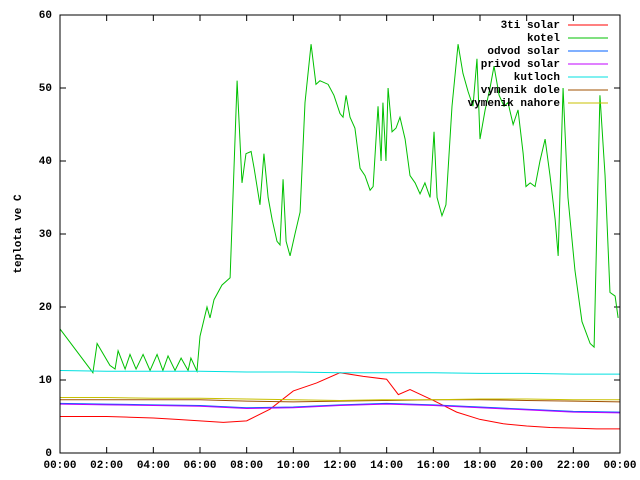 The image size is (640, 480). Describe the element at coordinates (573, 466) in the screenshot. I see `x-tick-label: 22:00` at that location.